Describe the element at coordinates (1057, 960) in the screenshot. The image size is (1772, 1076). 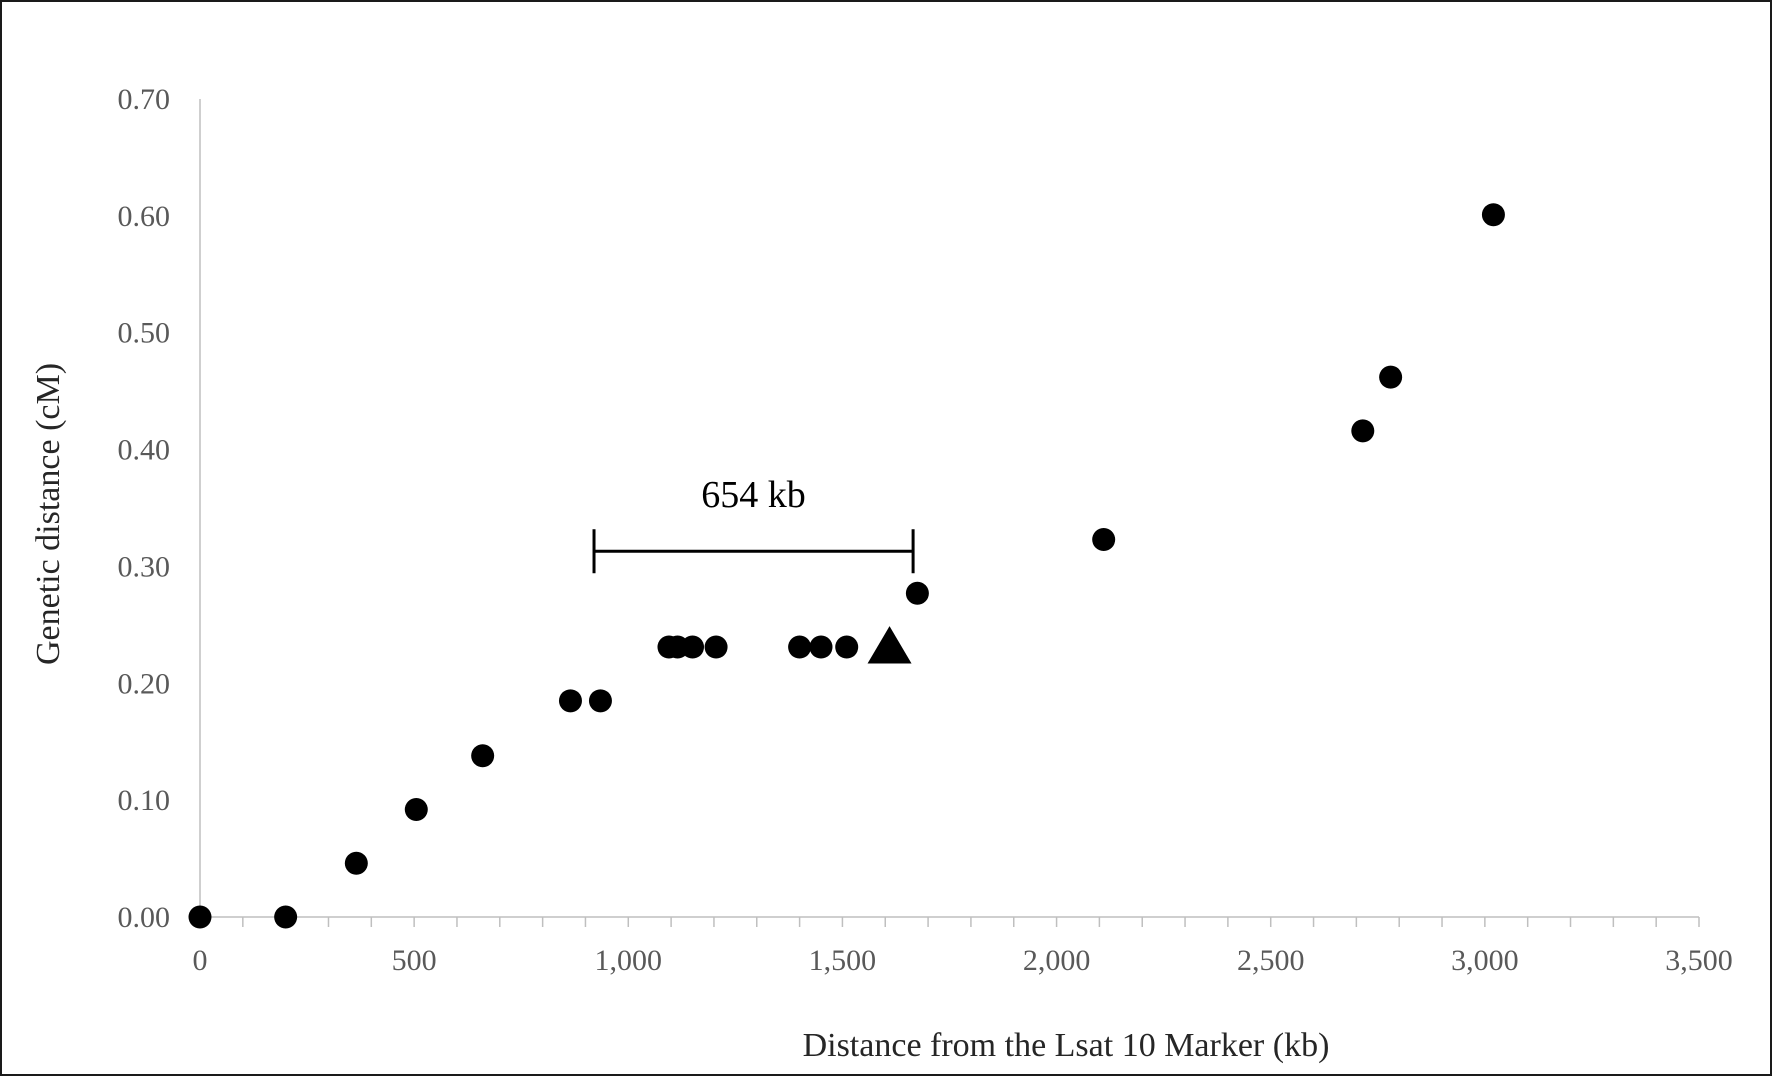
I see `x-tick-label: 2,000` at that location.